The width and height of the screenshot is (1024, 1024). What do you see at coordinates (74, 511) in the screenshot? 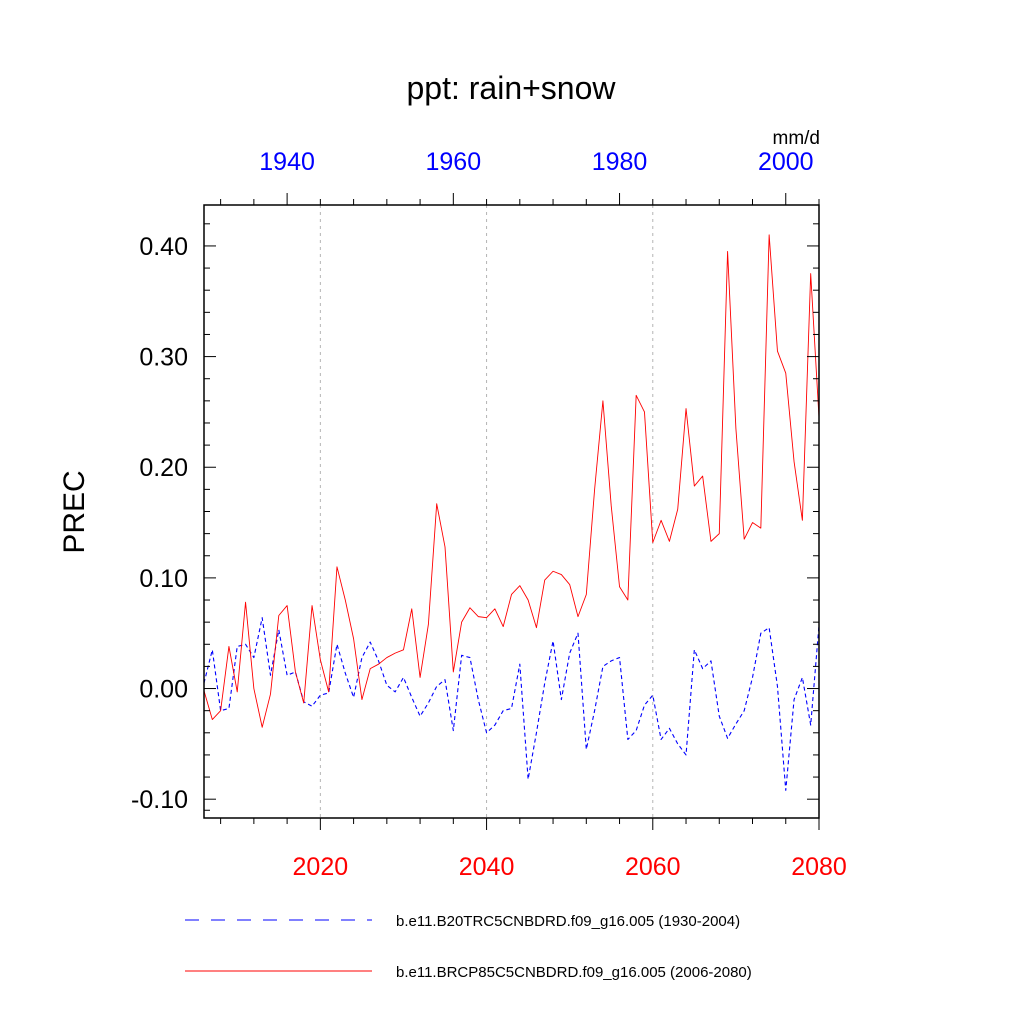
I see `y-axis-label: PREC` at bounding box center [74, 511].